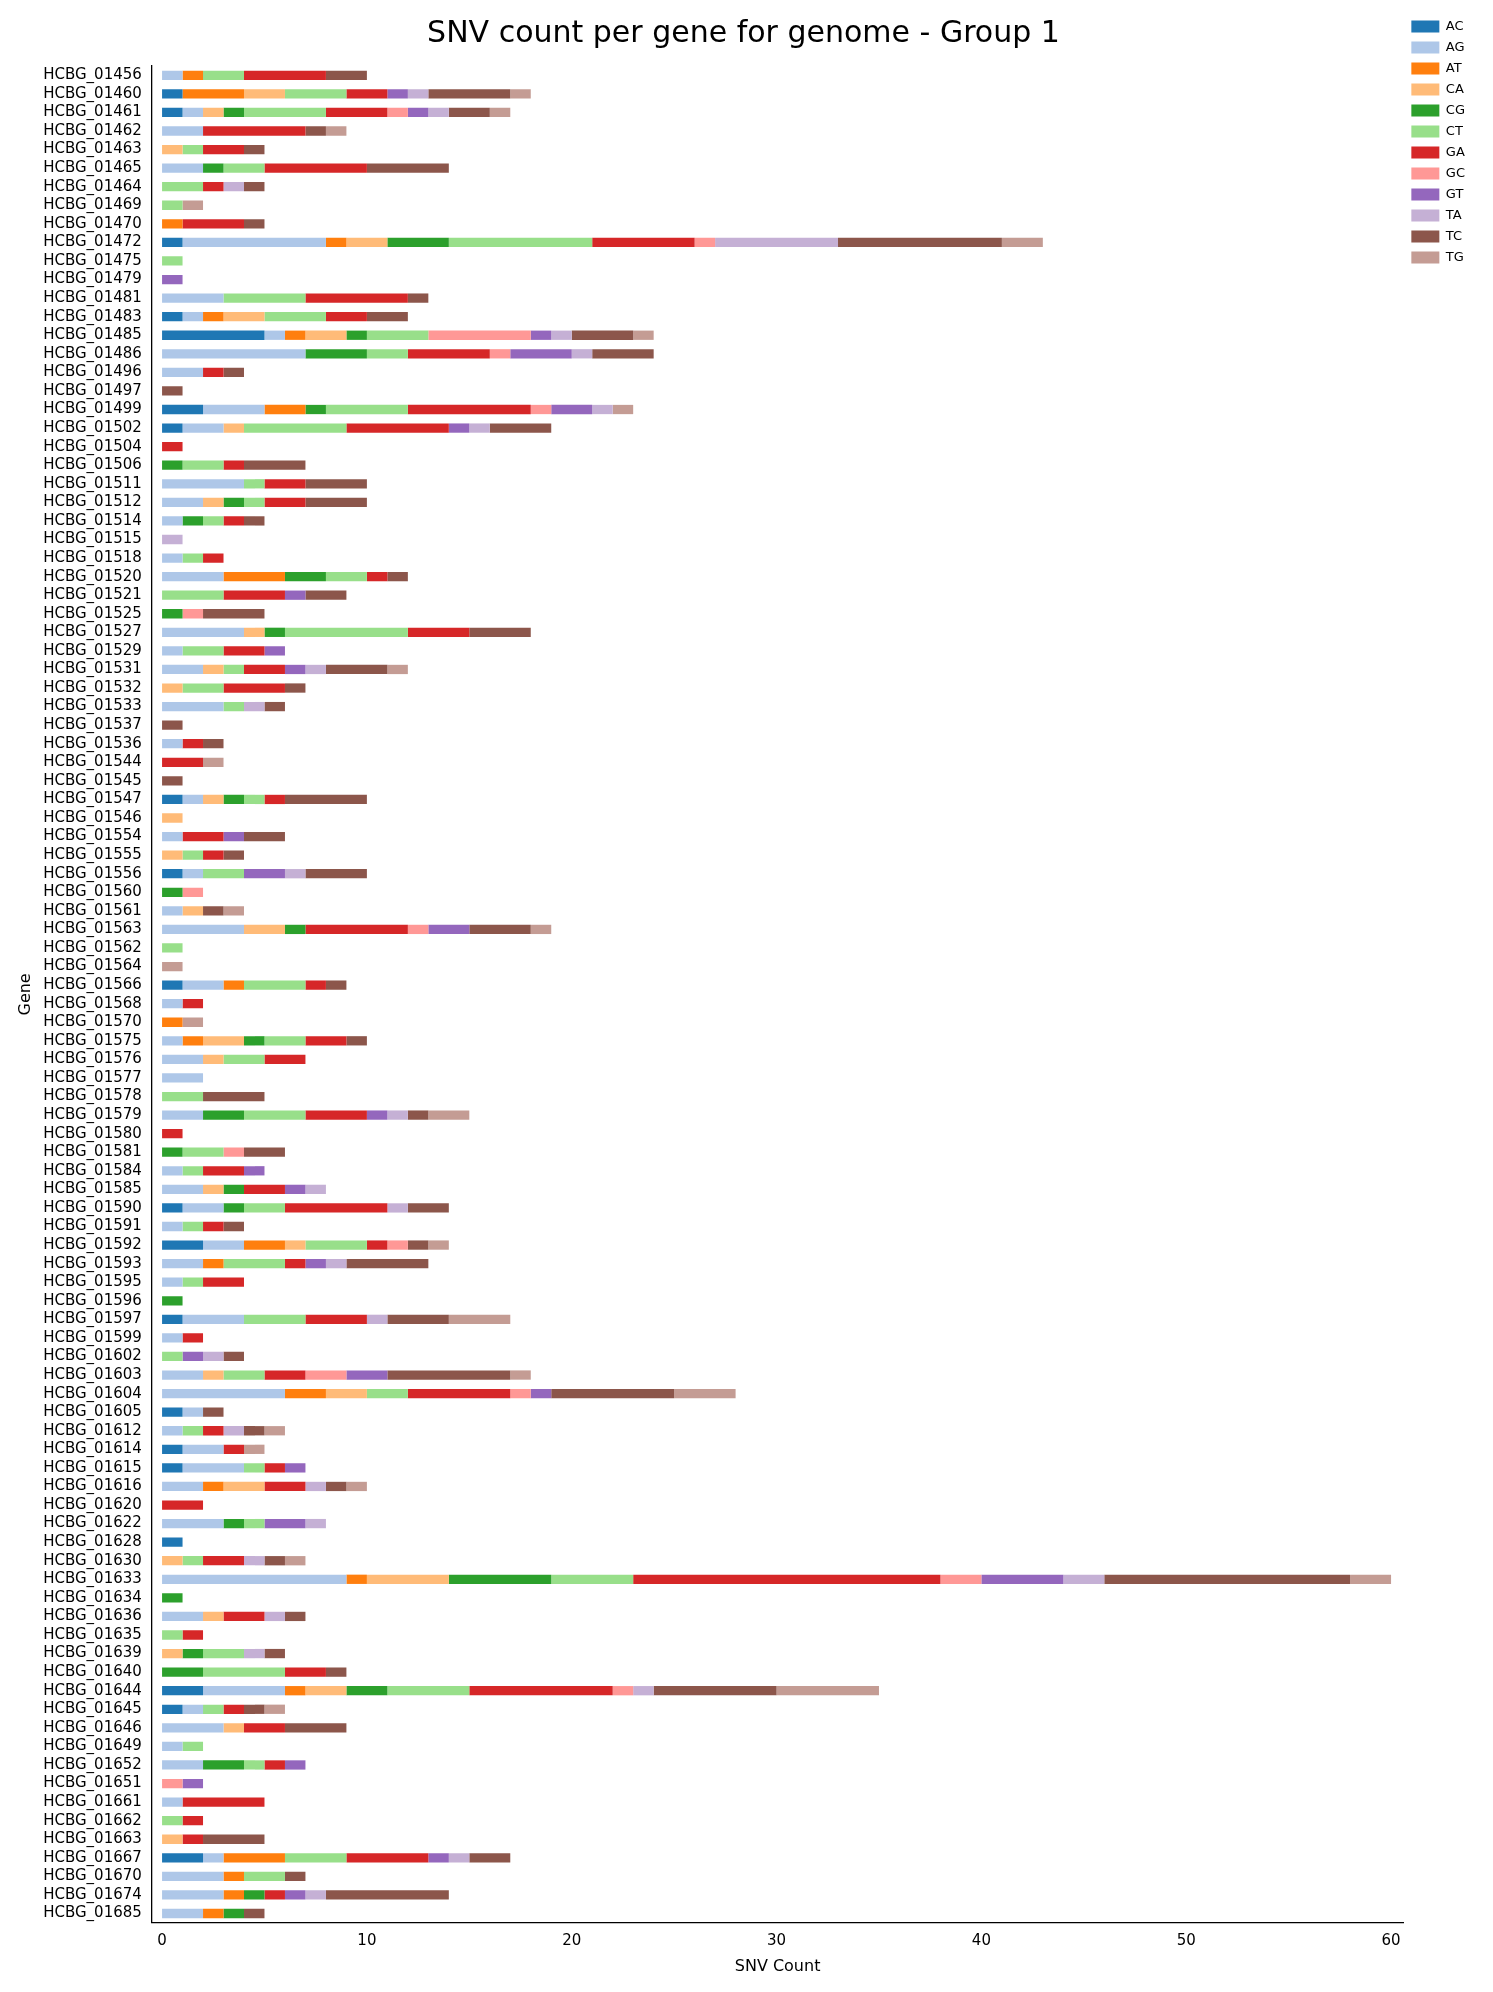 Image resolution: width=1493 pixels, height=1992 pixels. I want to click on legend-label: AT, so click(1453, 67).